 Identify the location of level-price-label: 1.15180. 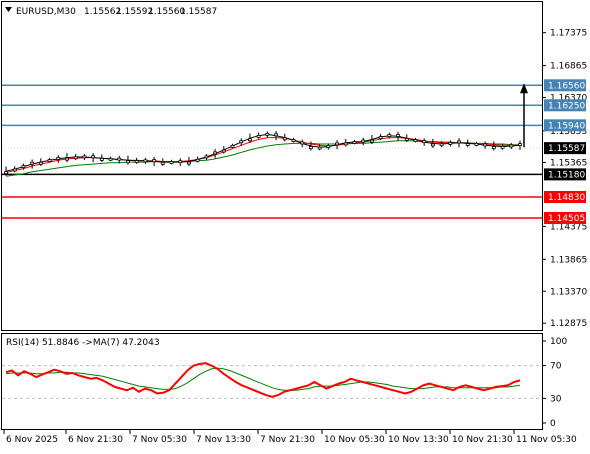
(566, 175).